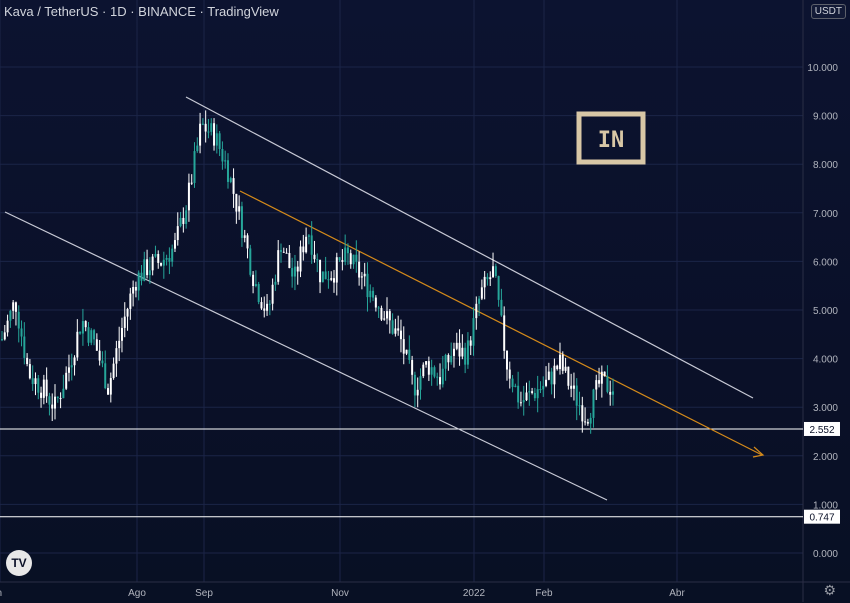 This screenshot has height=603, width=850. Describe the element at coordinates (825, 360) in the screenshot. I see `y-tick-label: 4.000` at that location.